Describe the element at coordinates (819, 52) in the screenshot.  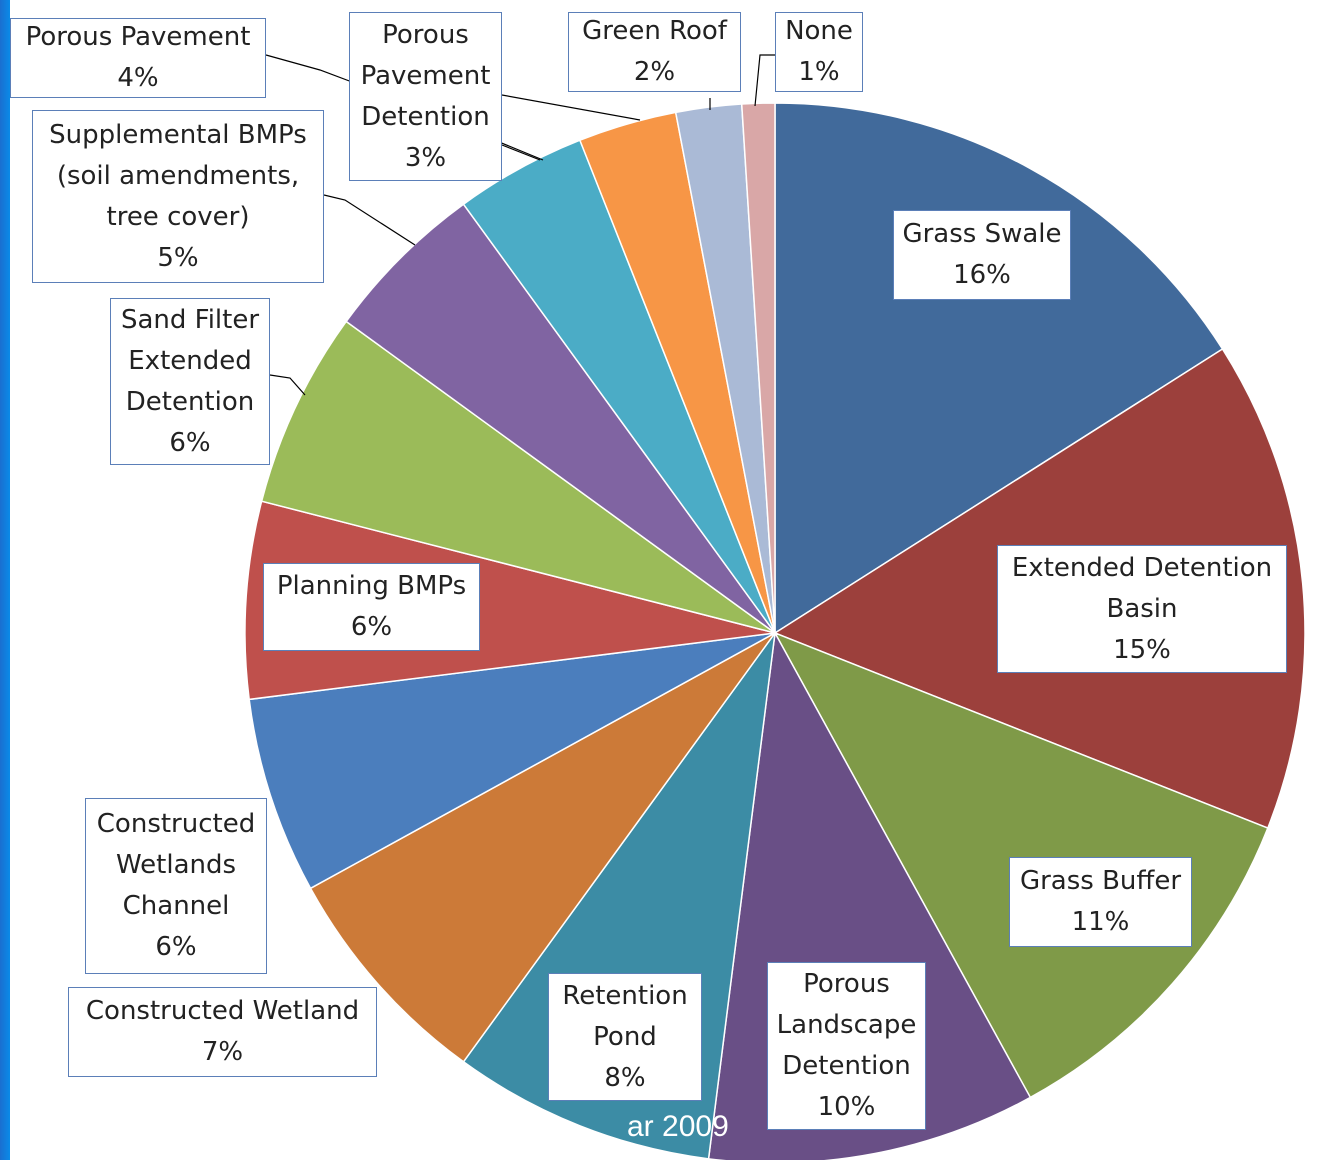
I see `data-label: None 1%` at that location.